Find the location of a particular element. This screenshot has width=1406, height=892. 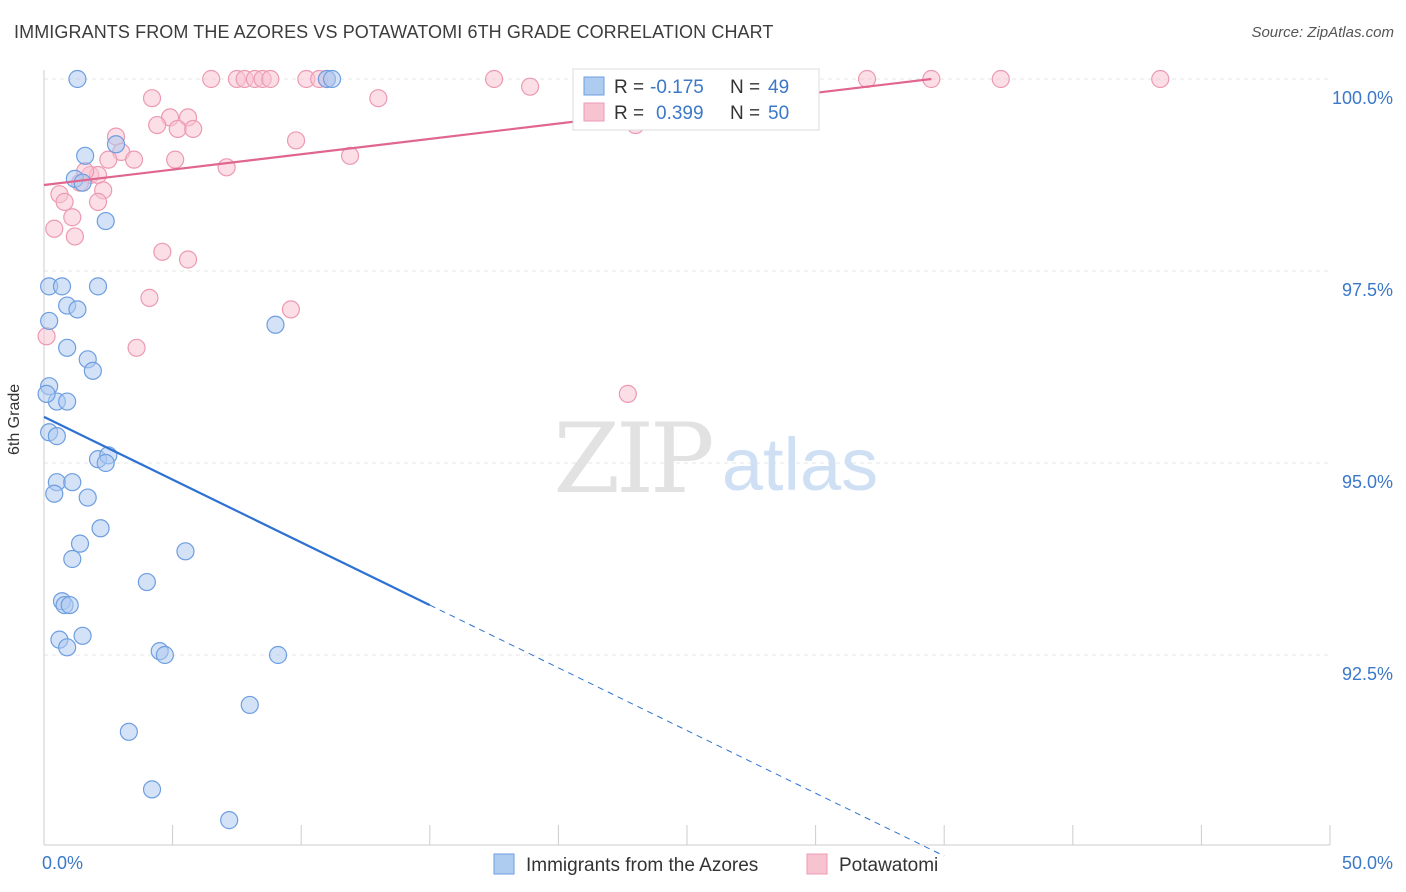

legend-swatch-azores is located at coordinates (504, 864).